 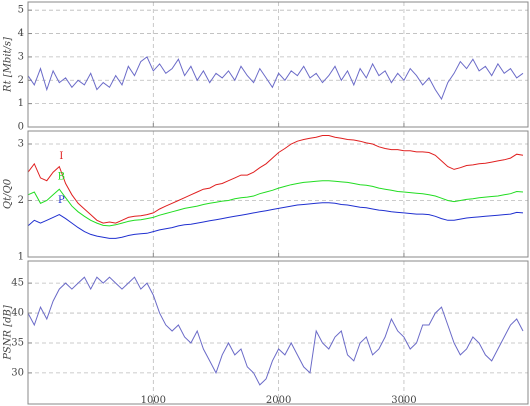 What do you see at coordinates (17, 372) in the screenshot?
I see `y-tick-label: 30` at bounding box center [17, 372].